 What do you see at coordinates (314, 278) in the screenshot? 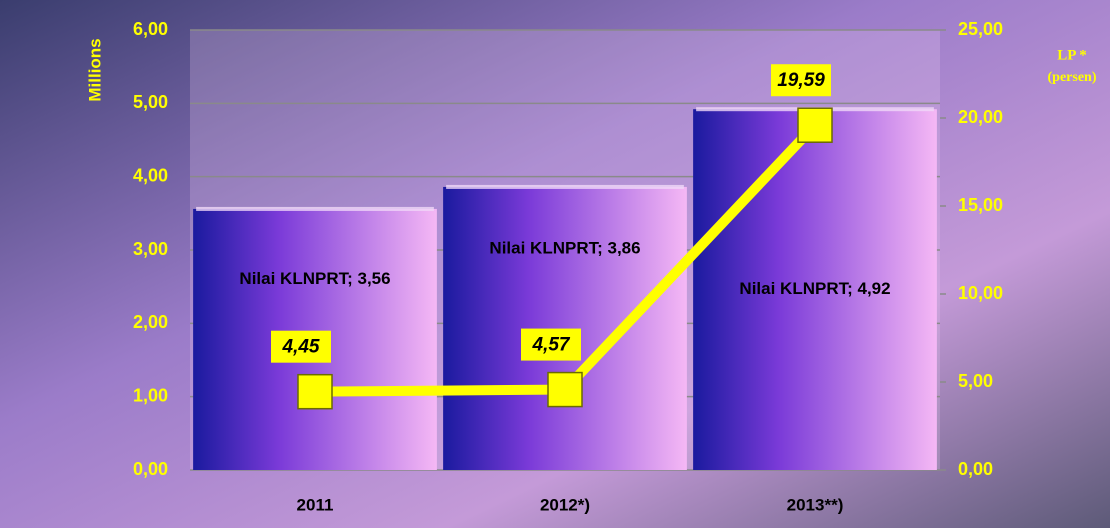
I see `bar-label: Nilai KLNPRT; 3,56` at bounding box center [314, 278].